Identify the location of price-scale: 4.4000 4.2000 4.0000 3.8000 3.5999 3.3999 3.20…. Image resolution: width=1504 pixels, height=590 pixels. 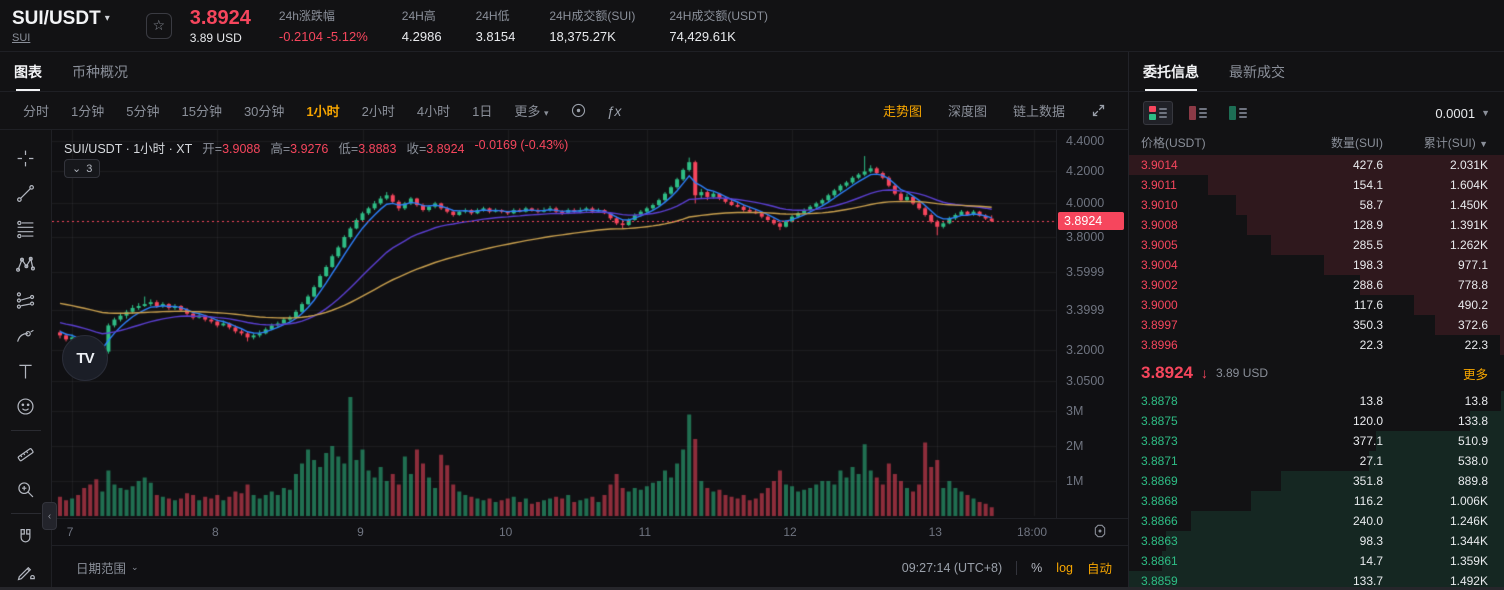
(1092, 324).